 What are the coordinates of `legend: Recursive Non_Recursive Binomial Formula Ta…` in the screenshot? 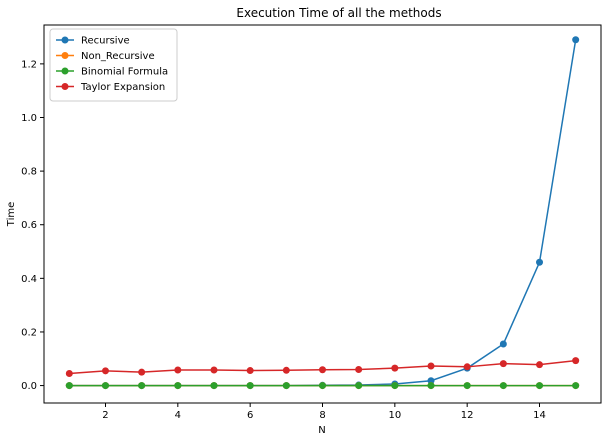 It's located at (113, 65).